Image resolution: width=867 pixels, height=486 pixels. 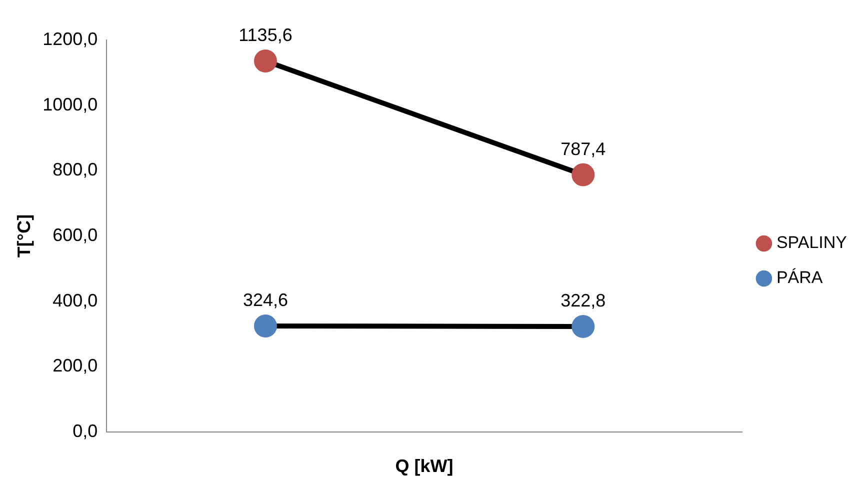 I want to click on legend-label: SPALINY, so click(x=812, y=242).